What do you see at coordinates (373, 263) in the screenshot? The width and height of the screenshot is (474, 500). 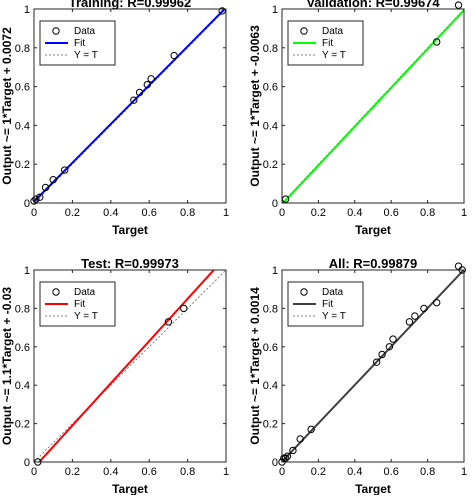 I see `plot-title: All: R=0.99879` at bounding box center [373, 263].